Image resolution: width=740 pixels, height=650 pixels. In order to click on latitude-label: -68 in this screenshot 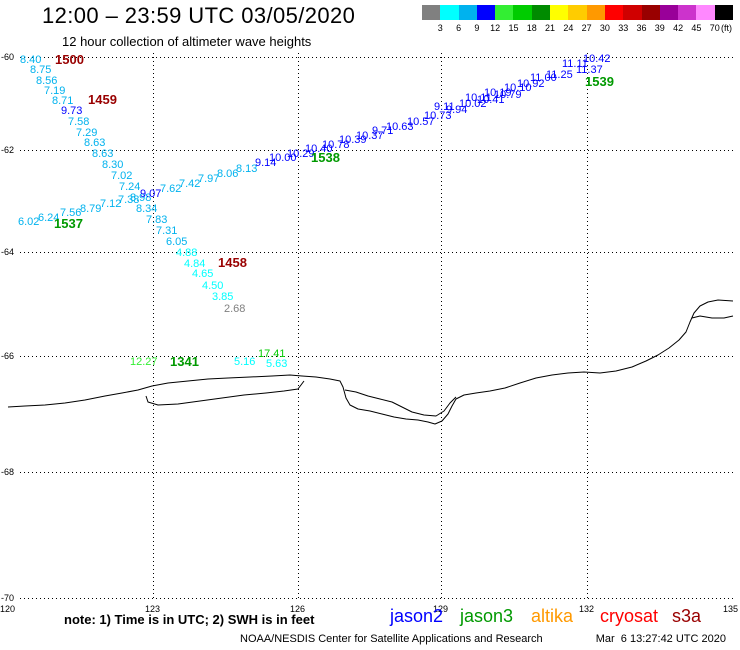, I will do `click(8, 472)`.